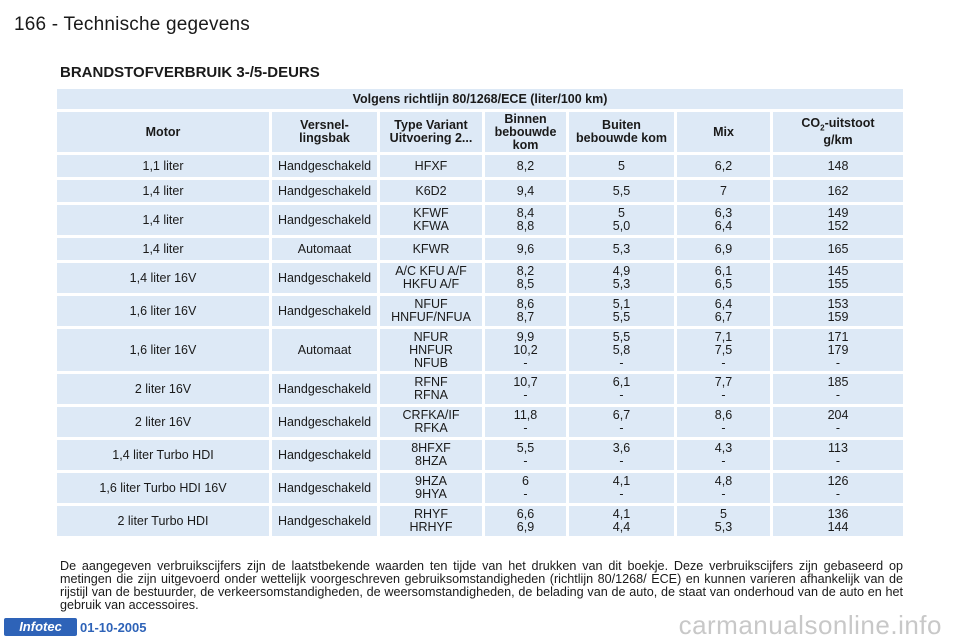  I want to click on mix-cell: 6,2, so click(725, 166).